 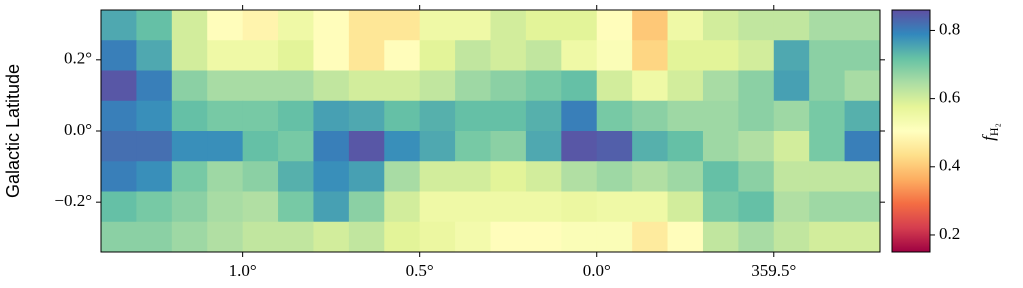 What do you see at coordinates (773, 270) in the screenshot?
I see `x-tick-label: 359.5°` at bounding box center [773, 270].